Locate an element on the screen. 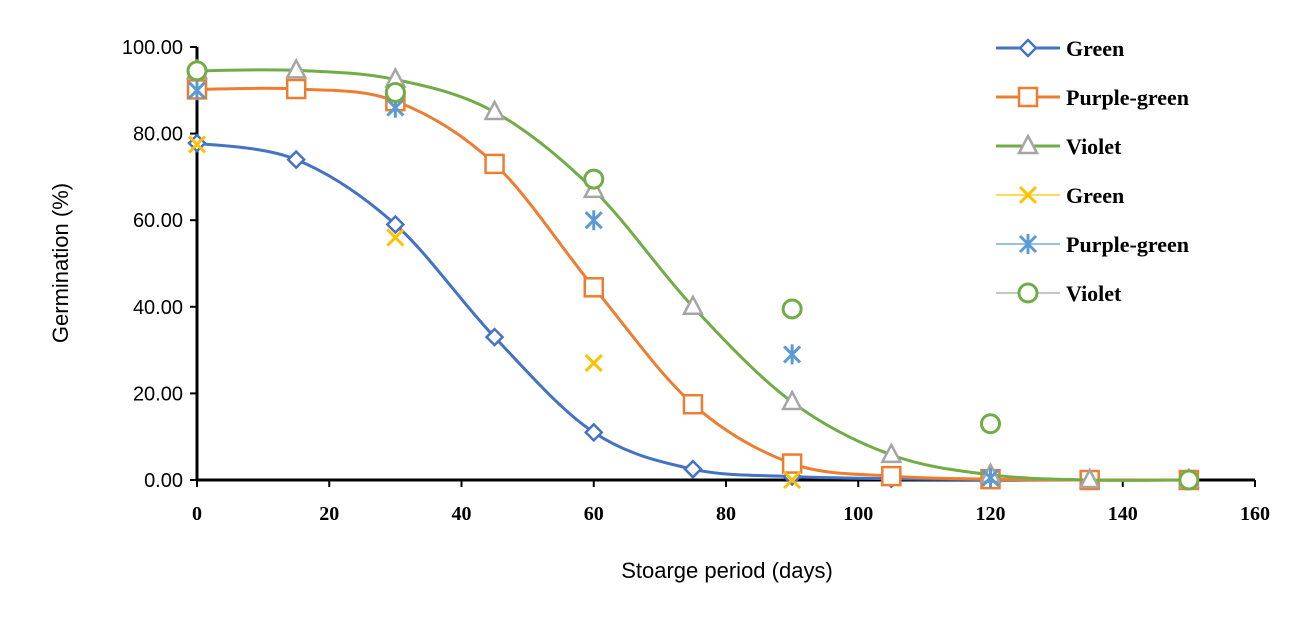 The image size is (1300, 617). y-tick-label: 80.00 is located at coordinates (158, 135).